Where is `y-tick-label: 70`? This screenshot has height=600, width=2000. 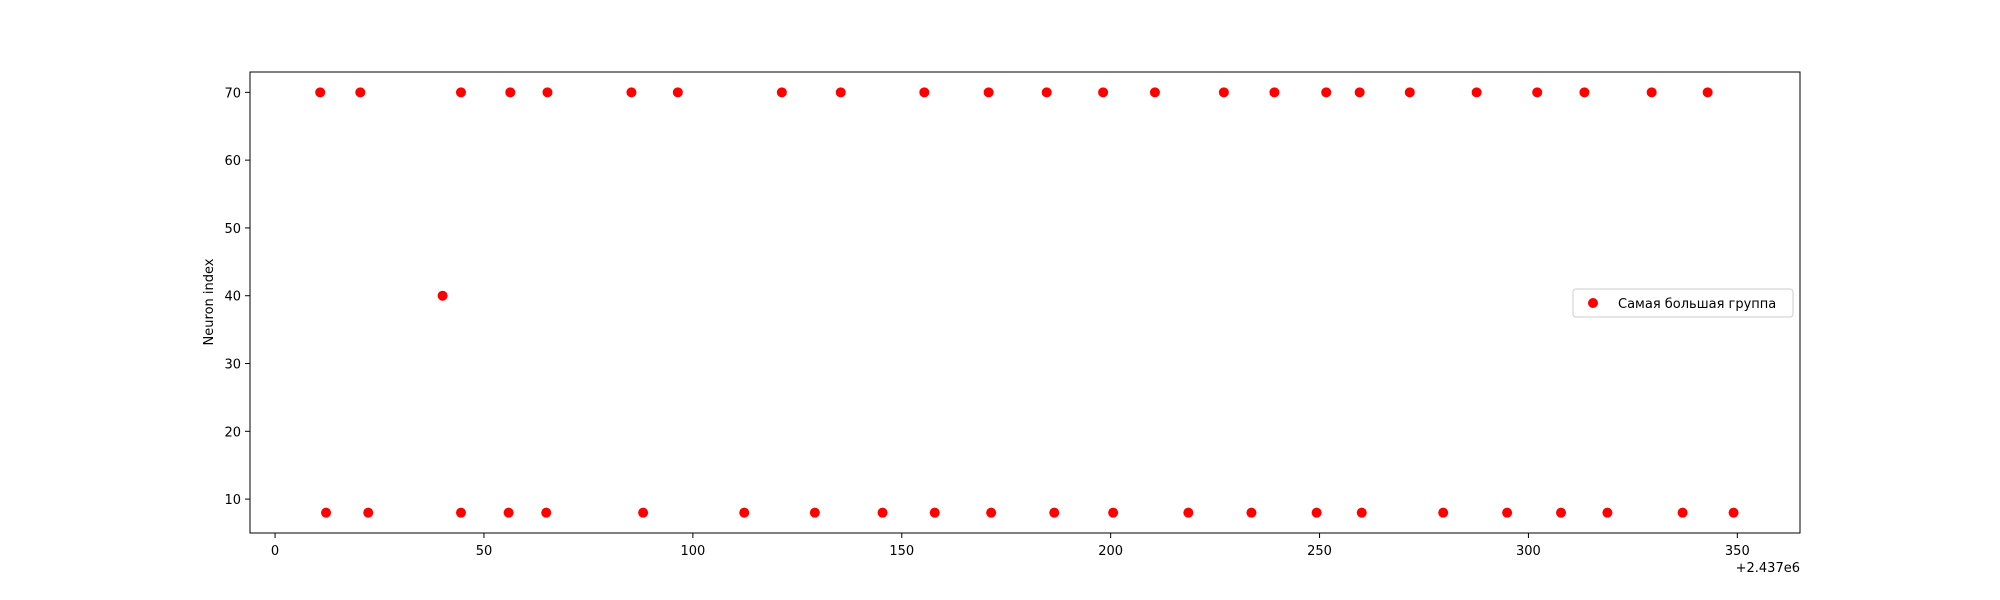
y-tick-label: 70 is located at coordinates (232, 93).